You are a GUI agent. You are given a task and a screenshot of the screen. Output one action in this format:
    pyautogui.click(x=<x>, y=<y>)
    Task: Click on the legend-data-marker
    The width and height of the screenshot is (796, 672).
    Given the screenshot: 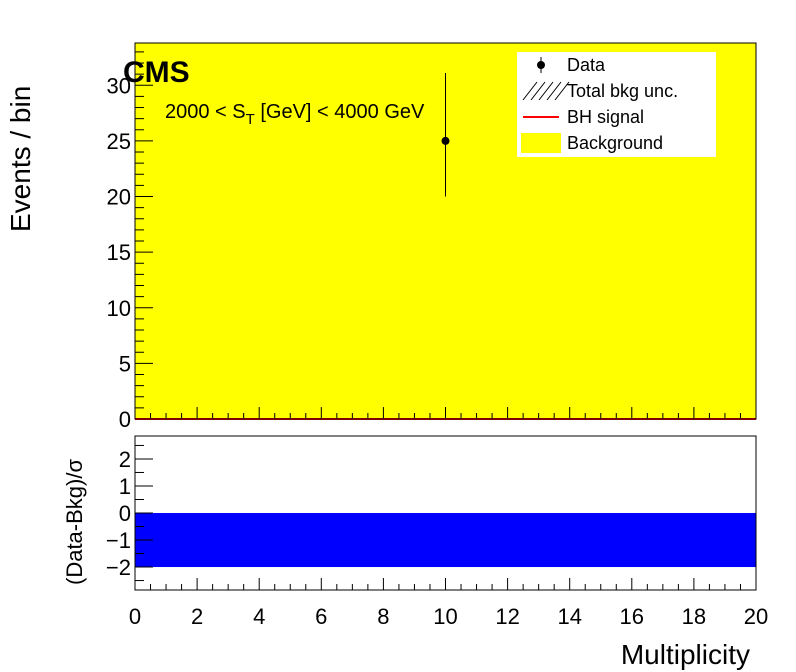 What is the action you would take?
    pyautogui.click(x=541, y=65)
    